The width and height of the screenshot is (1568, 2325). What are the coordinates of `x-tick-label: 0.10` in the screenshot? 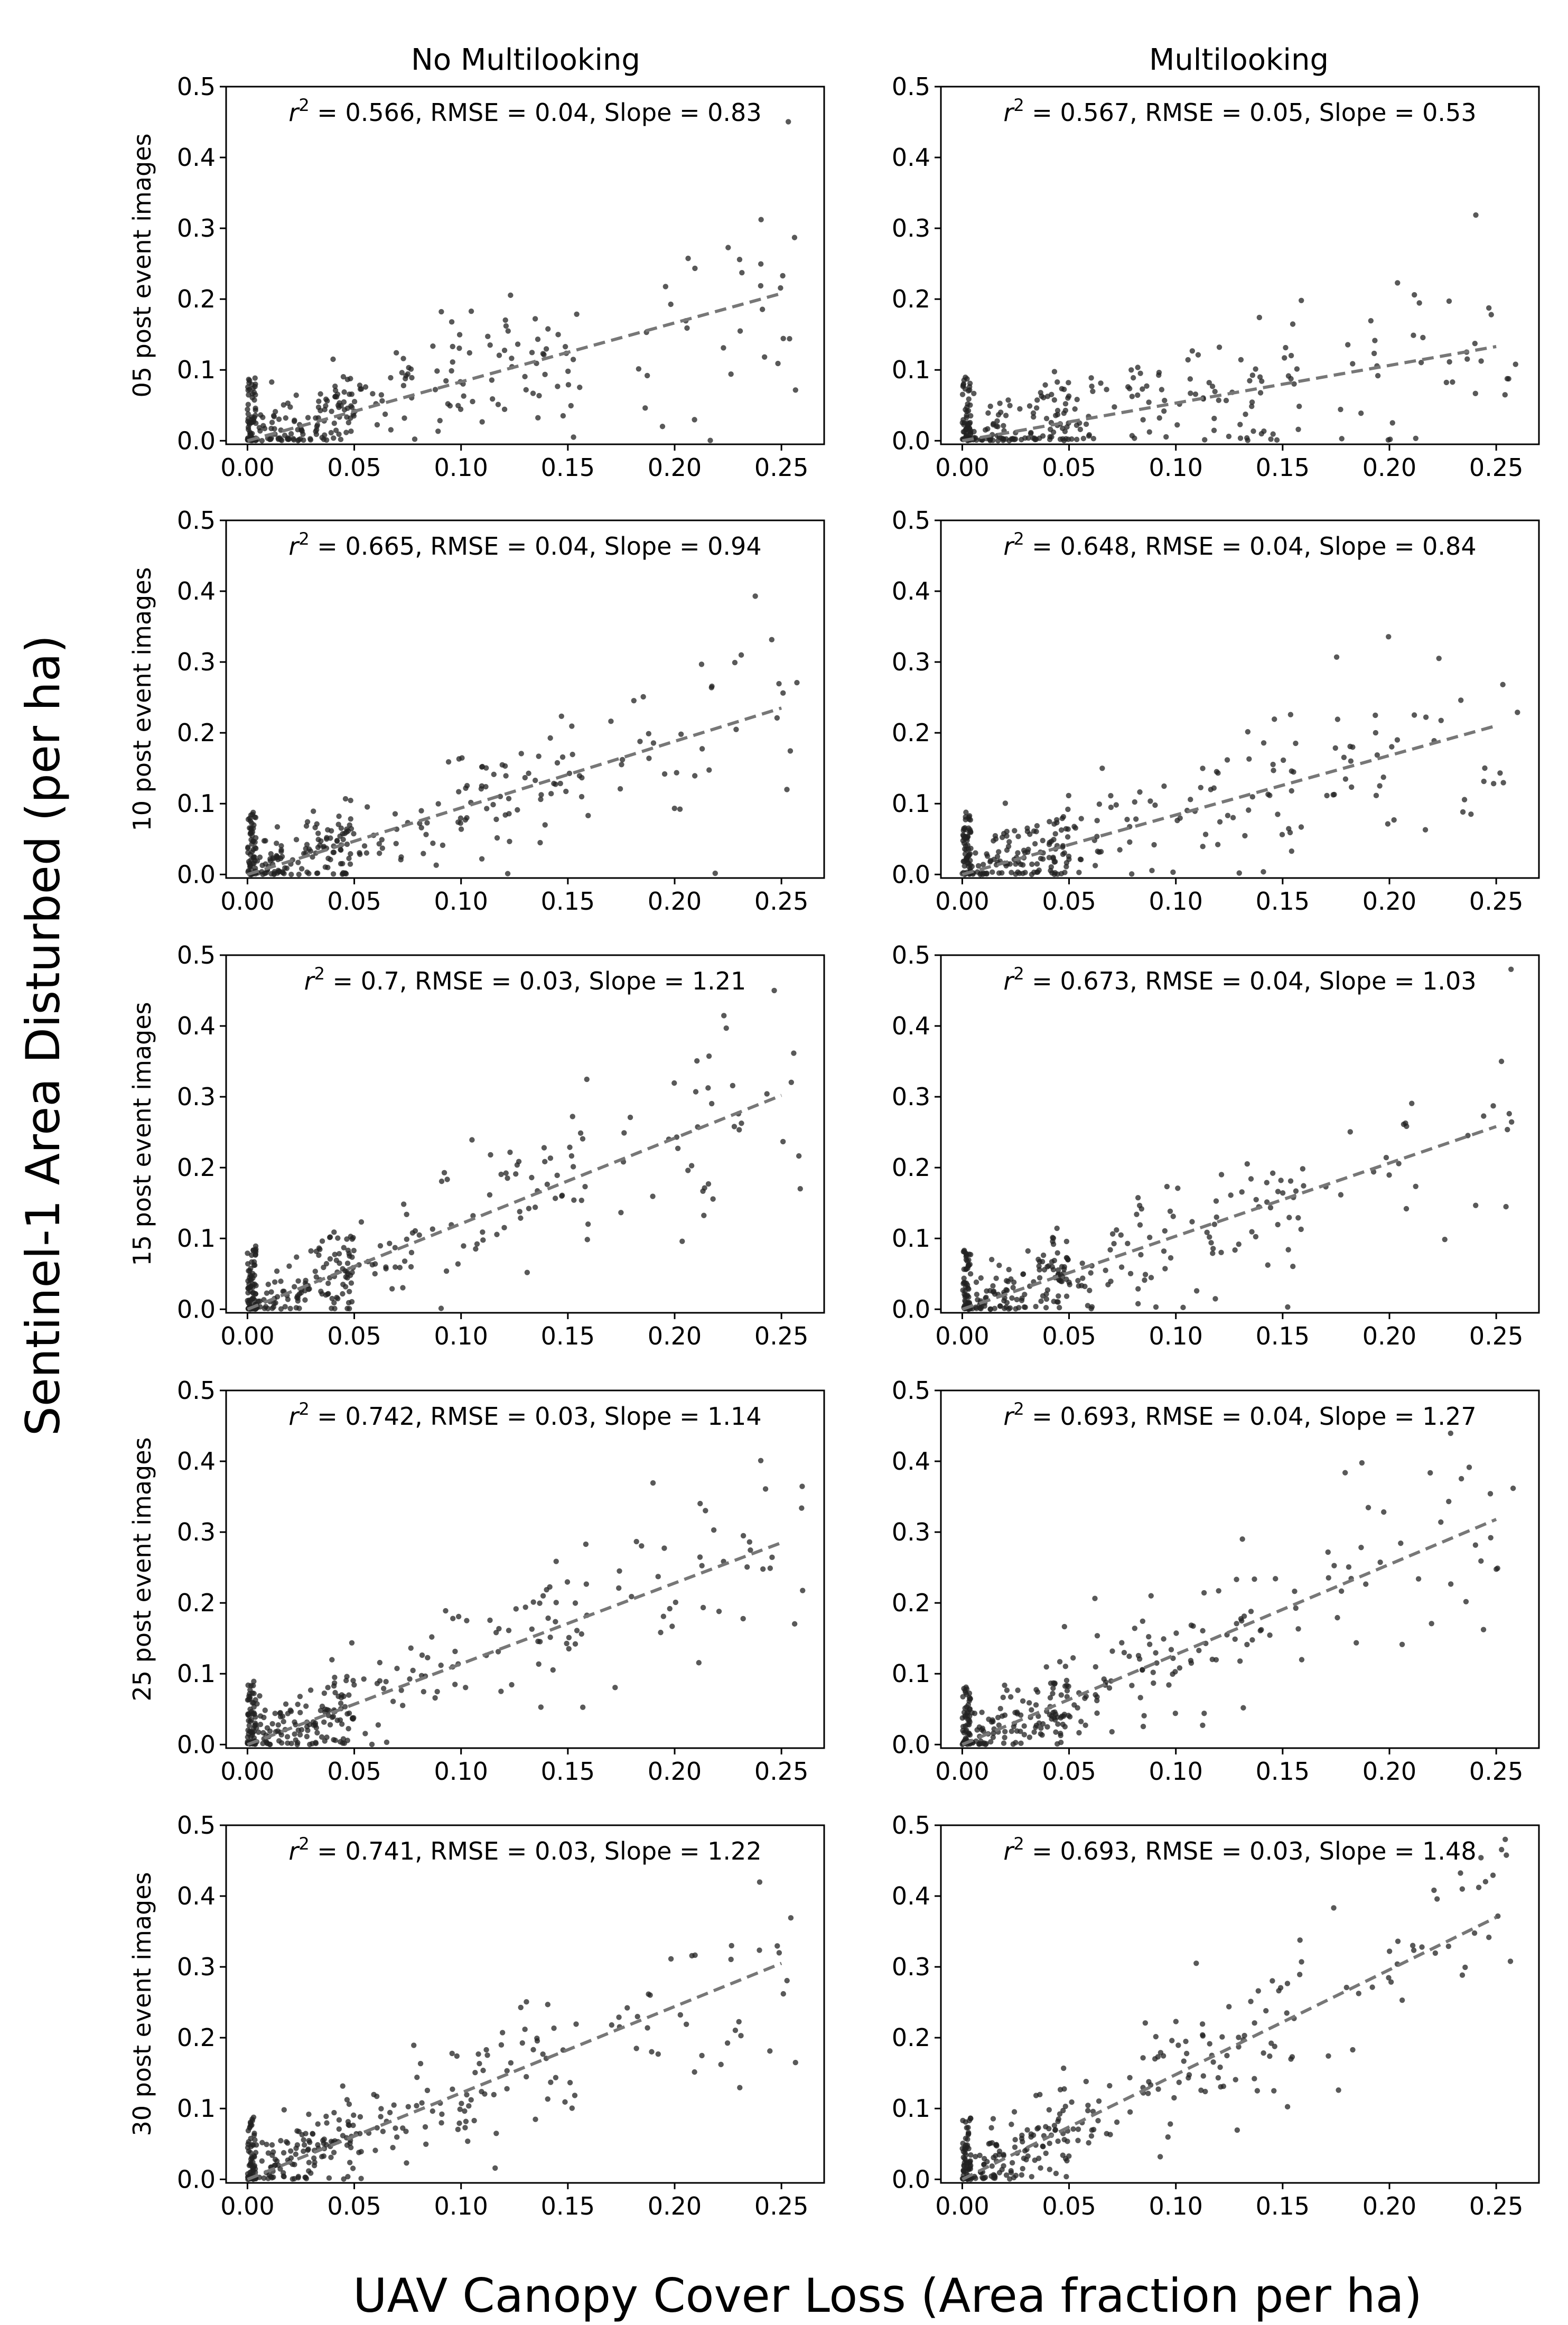 It's located at (461, 1771).